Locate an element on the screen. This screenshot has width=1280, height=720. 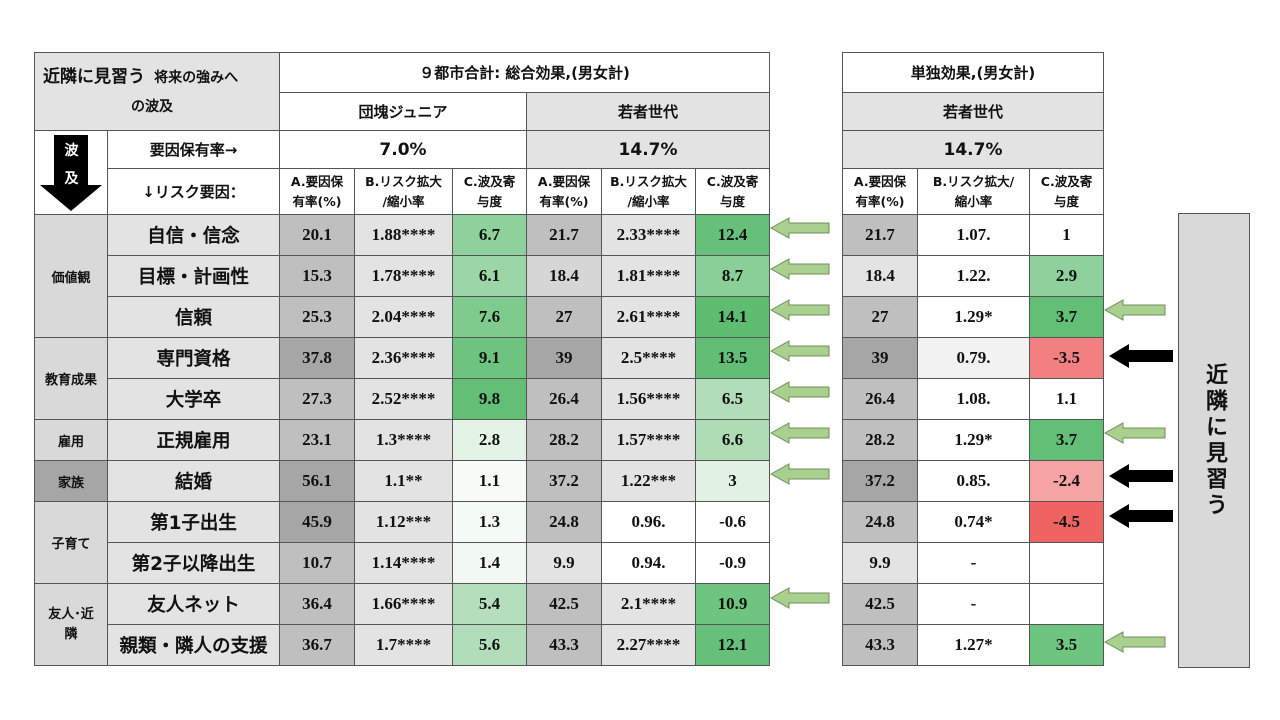
cohort-header-dankai: 団塊ジュニア is located at coordinates (403, 111).